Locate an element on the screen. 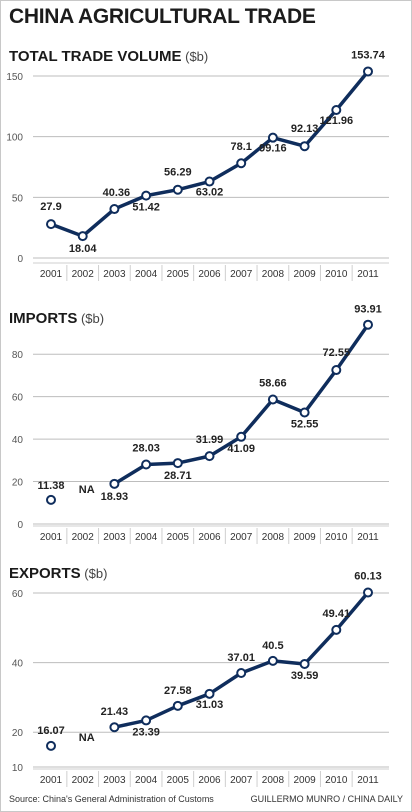 This screenshot has height=812, width=412. y-tick-label: 150 is located at coordinates (14, 77).